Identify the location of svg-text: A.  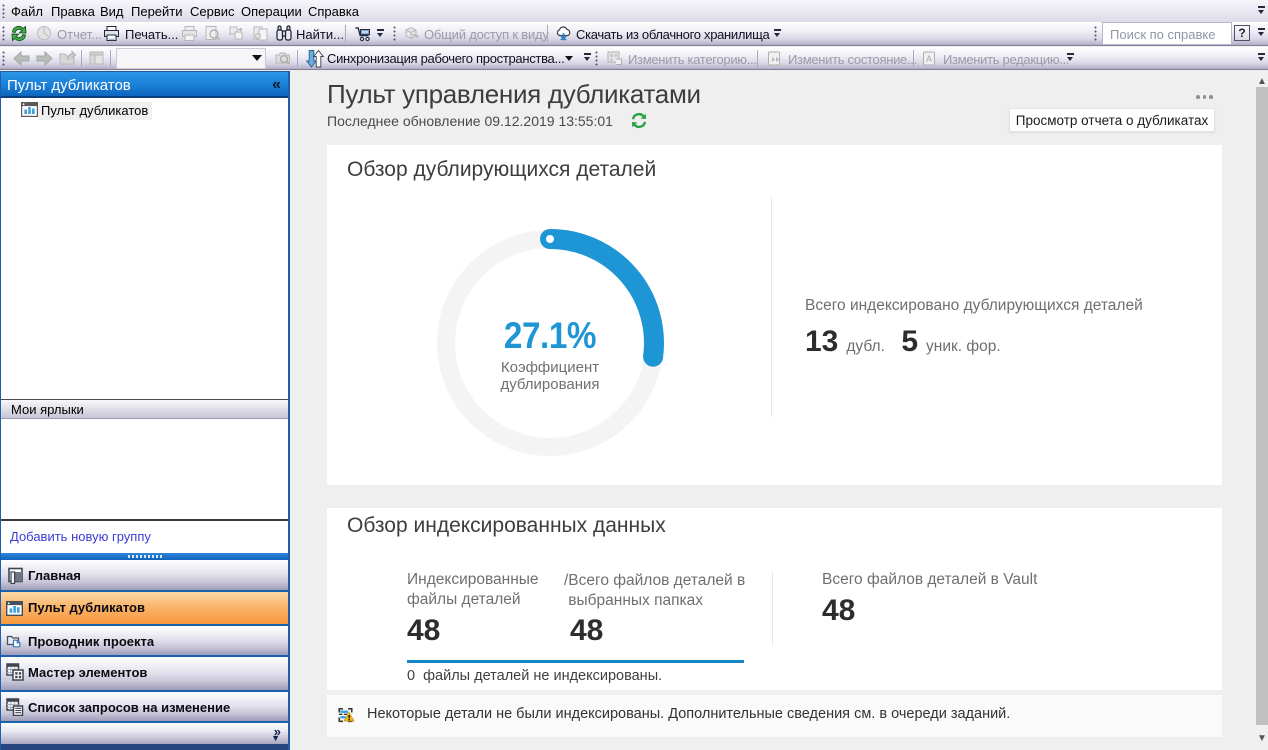
(929, 59).